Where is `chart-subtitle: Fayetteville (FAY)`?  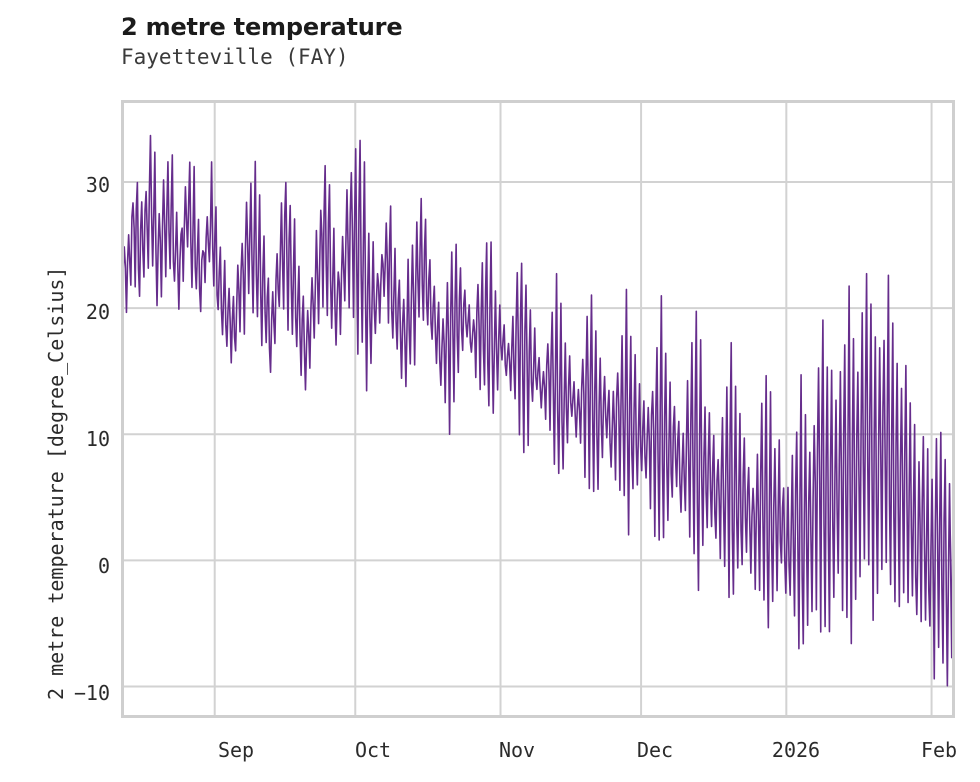 chart-subtitle: Fayetteville (FAY) is located at coordinates (235, 56).